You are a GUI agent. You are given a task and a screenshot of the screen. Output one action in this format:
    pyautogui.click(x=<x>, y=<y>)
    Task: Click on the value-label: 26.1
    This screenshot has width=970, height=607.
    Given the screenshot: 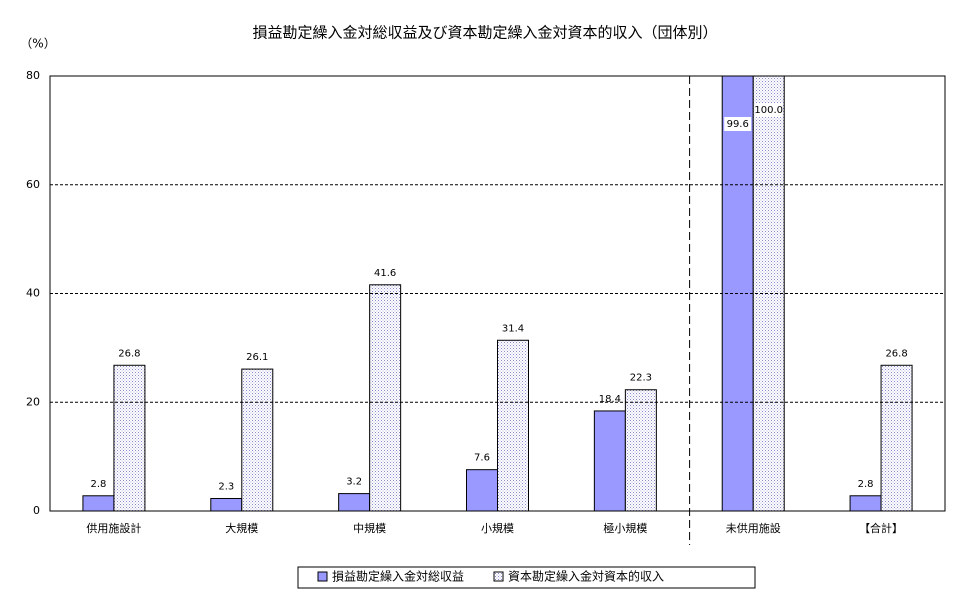 What is the action you would take?
    pyautogui.click(x=257, y=357)
    